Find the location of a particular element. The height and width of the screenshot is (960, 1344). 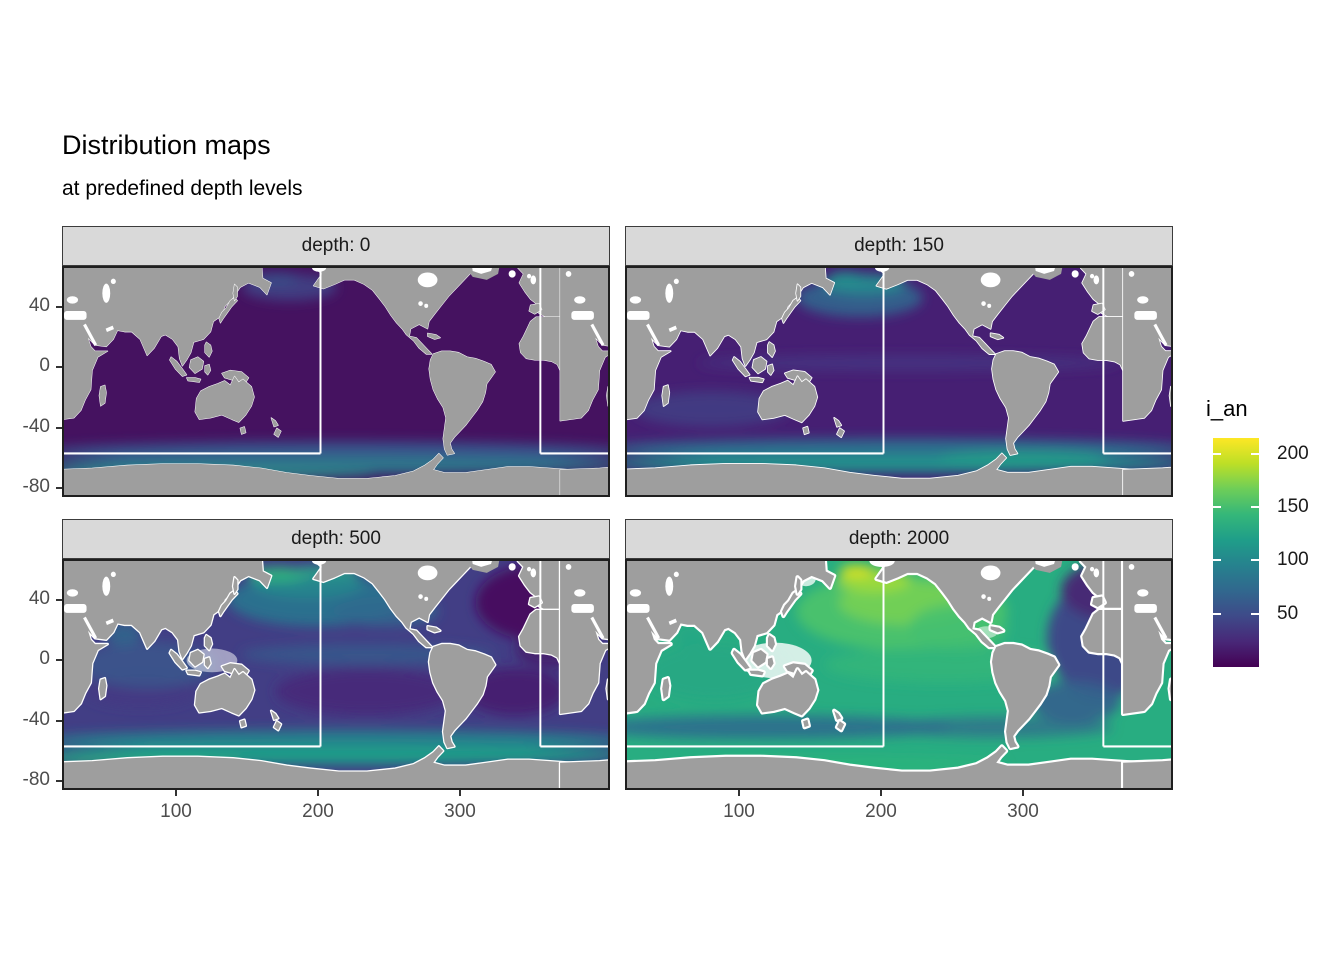

legend-tick-label: 200 is located at coordinates (1293, 453).